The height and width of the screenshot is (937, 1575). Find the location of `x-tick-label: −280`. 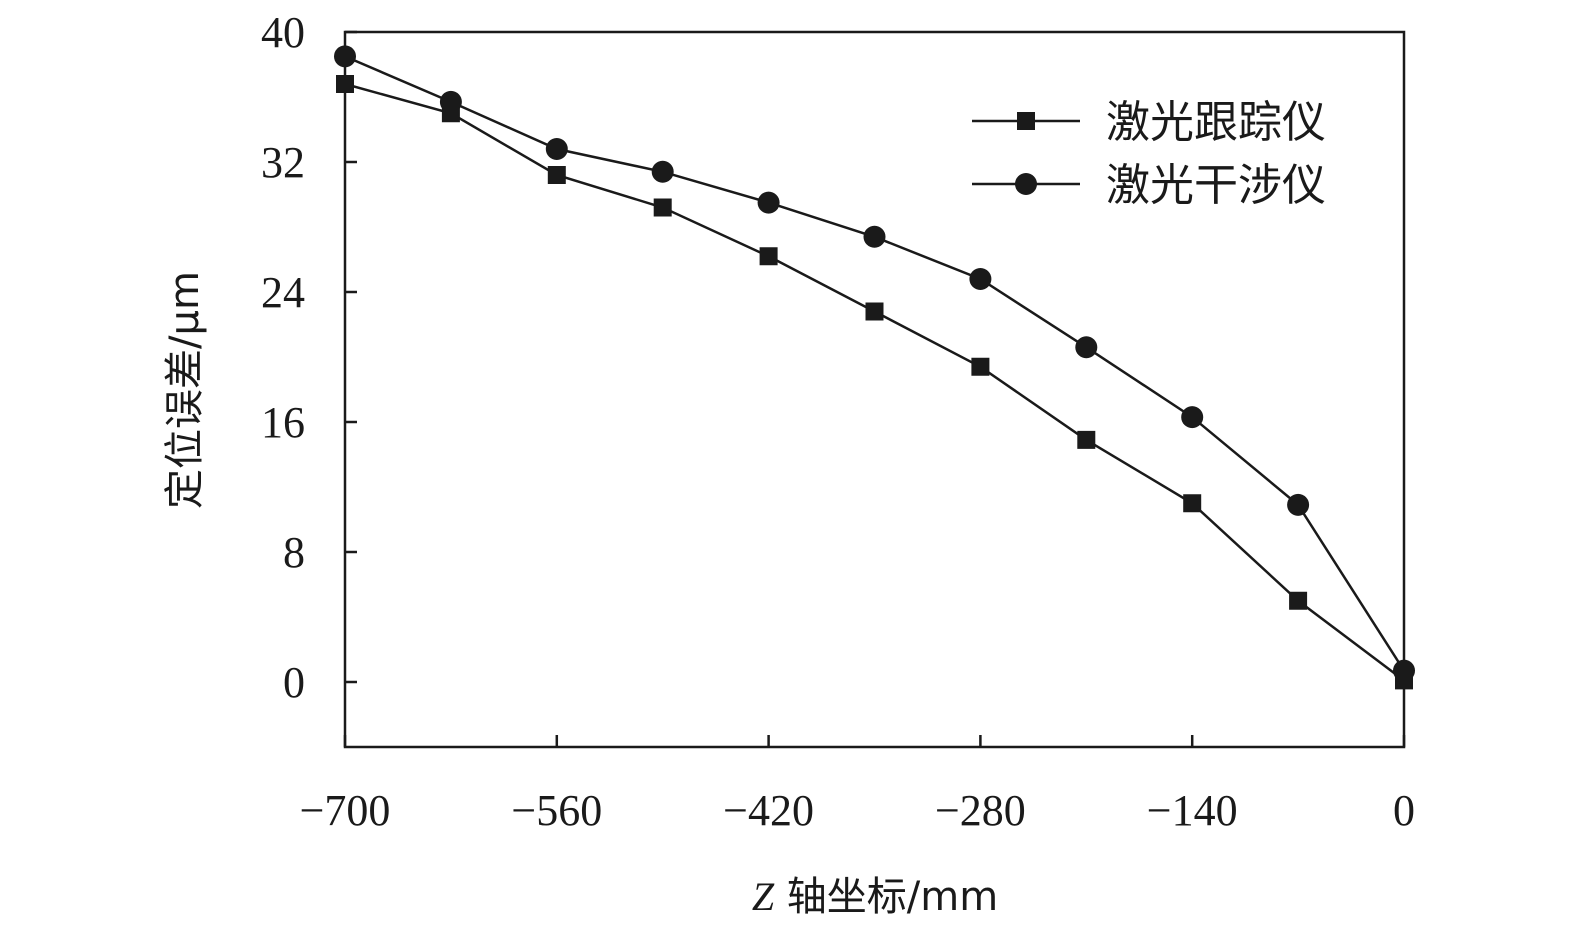

x-tick-label: −280 is located at coordinates (980, 810).